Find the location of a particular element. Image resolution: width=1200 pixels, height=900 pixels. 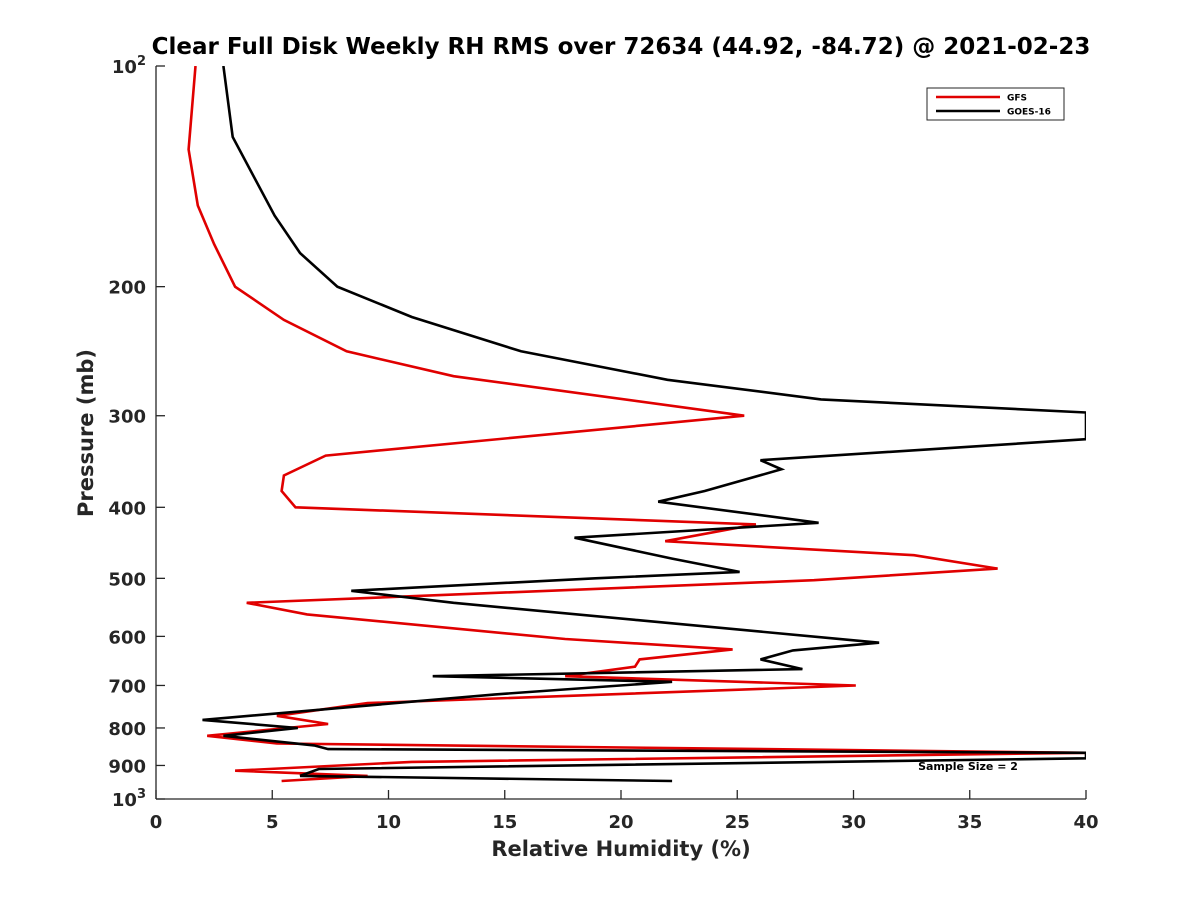

y-tick-label: 800 is located at coordinates (127, 729).